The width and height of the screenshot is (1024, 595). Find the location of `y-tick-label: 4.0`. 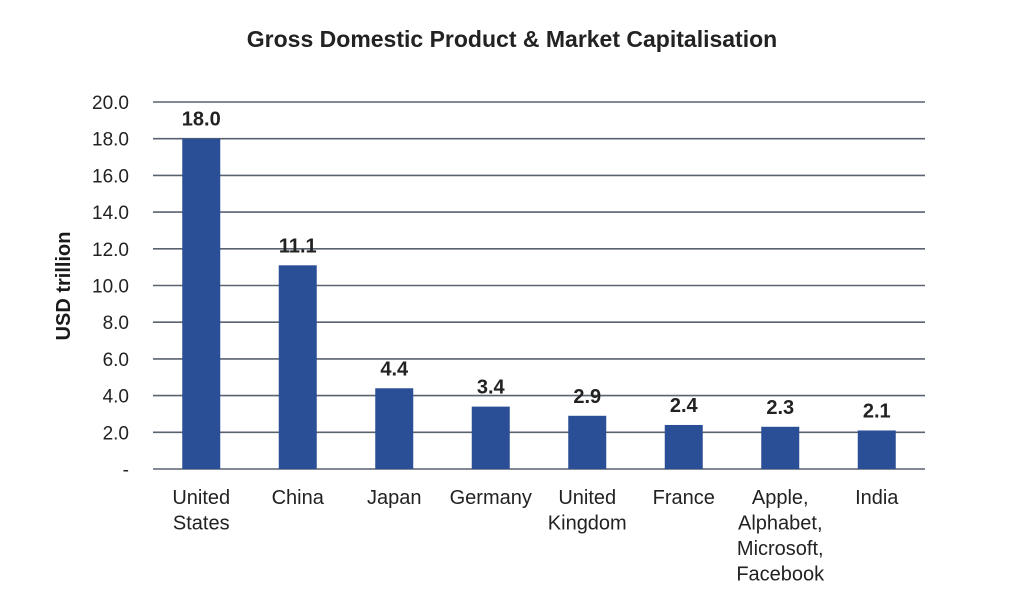

y-tick-label: 4.0 is located at coordinates (116, 397).